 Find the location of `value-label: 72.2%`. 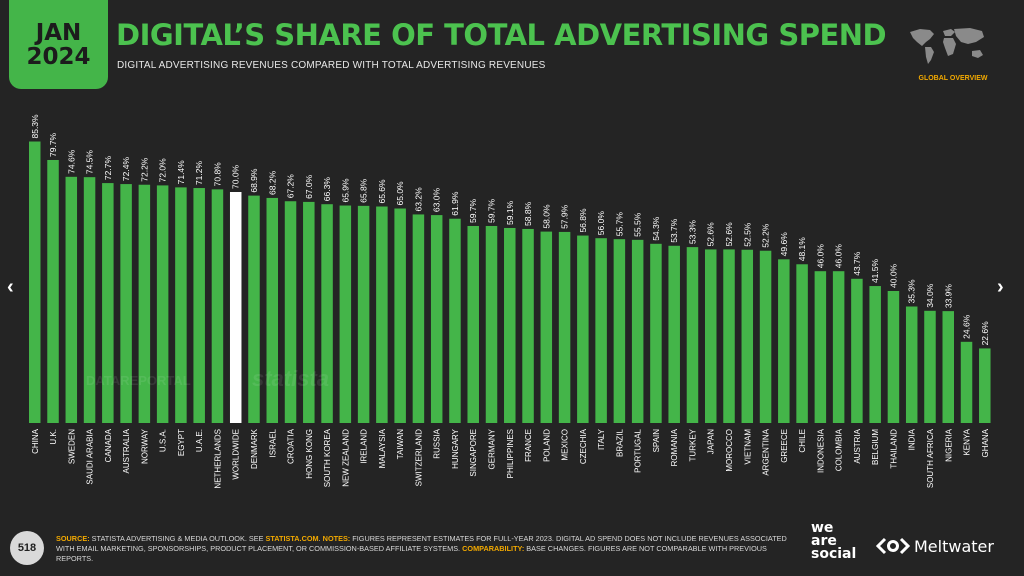

value-label: 72.2% is located at coordinates (144, 169).